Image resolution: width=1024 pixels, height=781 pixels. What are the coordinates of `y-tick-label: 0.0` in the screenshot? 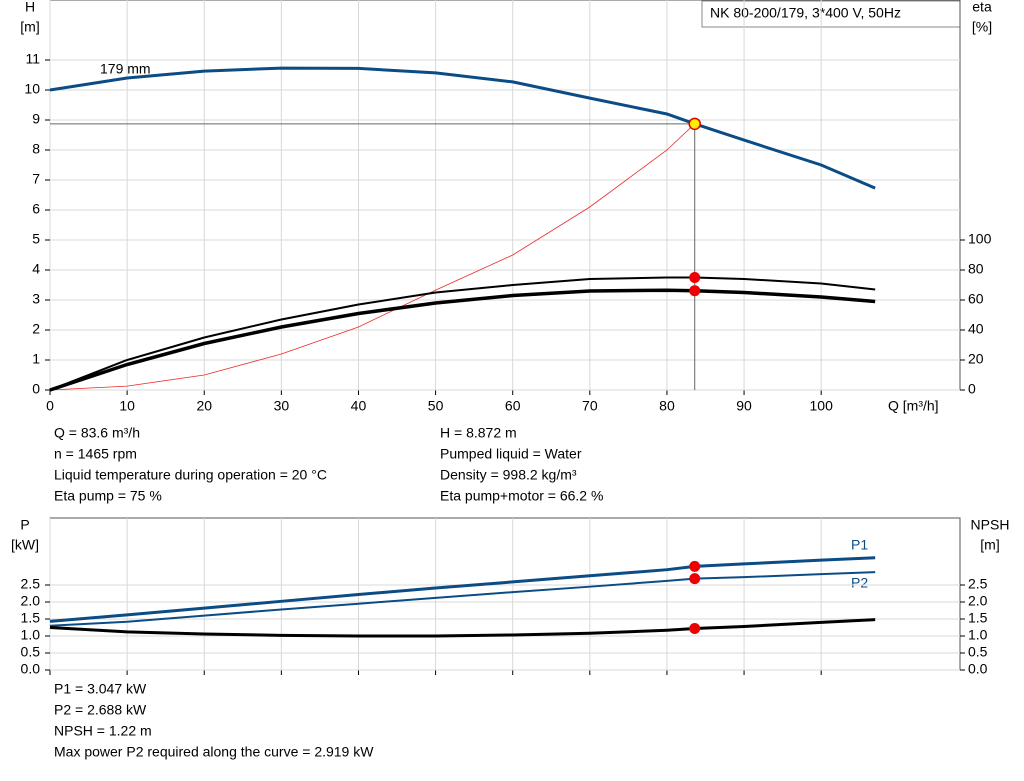 It's located at (31, 669).